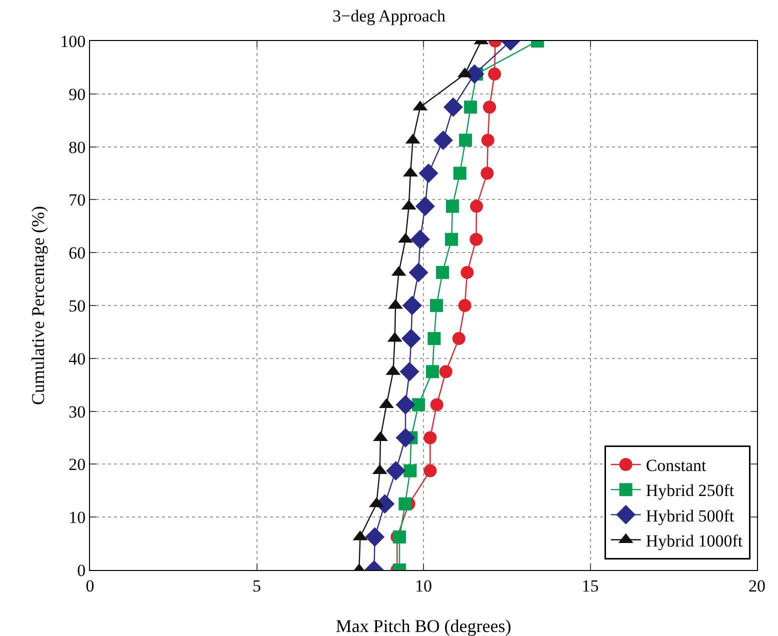  Describe the element at coordinates (757, 586) in the screenshot. I see `x-tick-label: 20` at that location.